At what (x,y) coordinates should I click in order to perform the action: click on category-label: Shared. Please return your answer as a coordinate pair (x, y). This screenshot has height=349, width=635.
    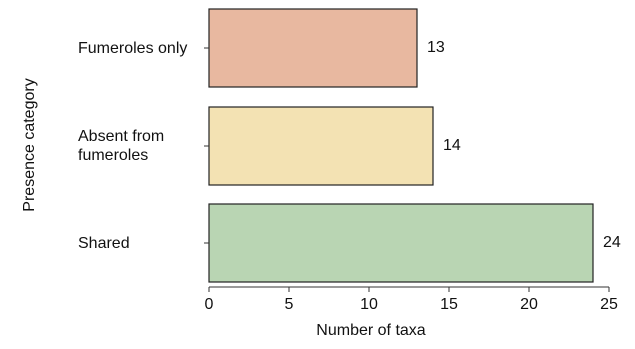
    Looking at the image, I should click on (104, 243).